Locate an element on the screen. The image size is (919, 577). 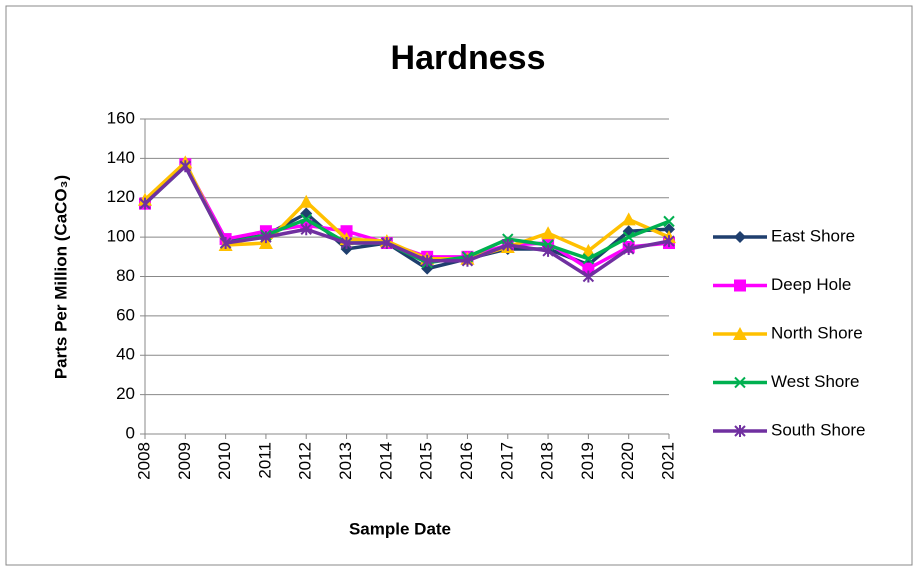
x-tick-label: 2020 is located at coordinates (627, 461).